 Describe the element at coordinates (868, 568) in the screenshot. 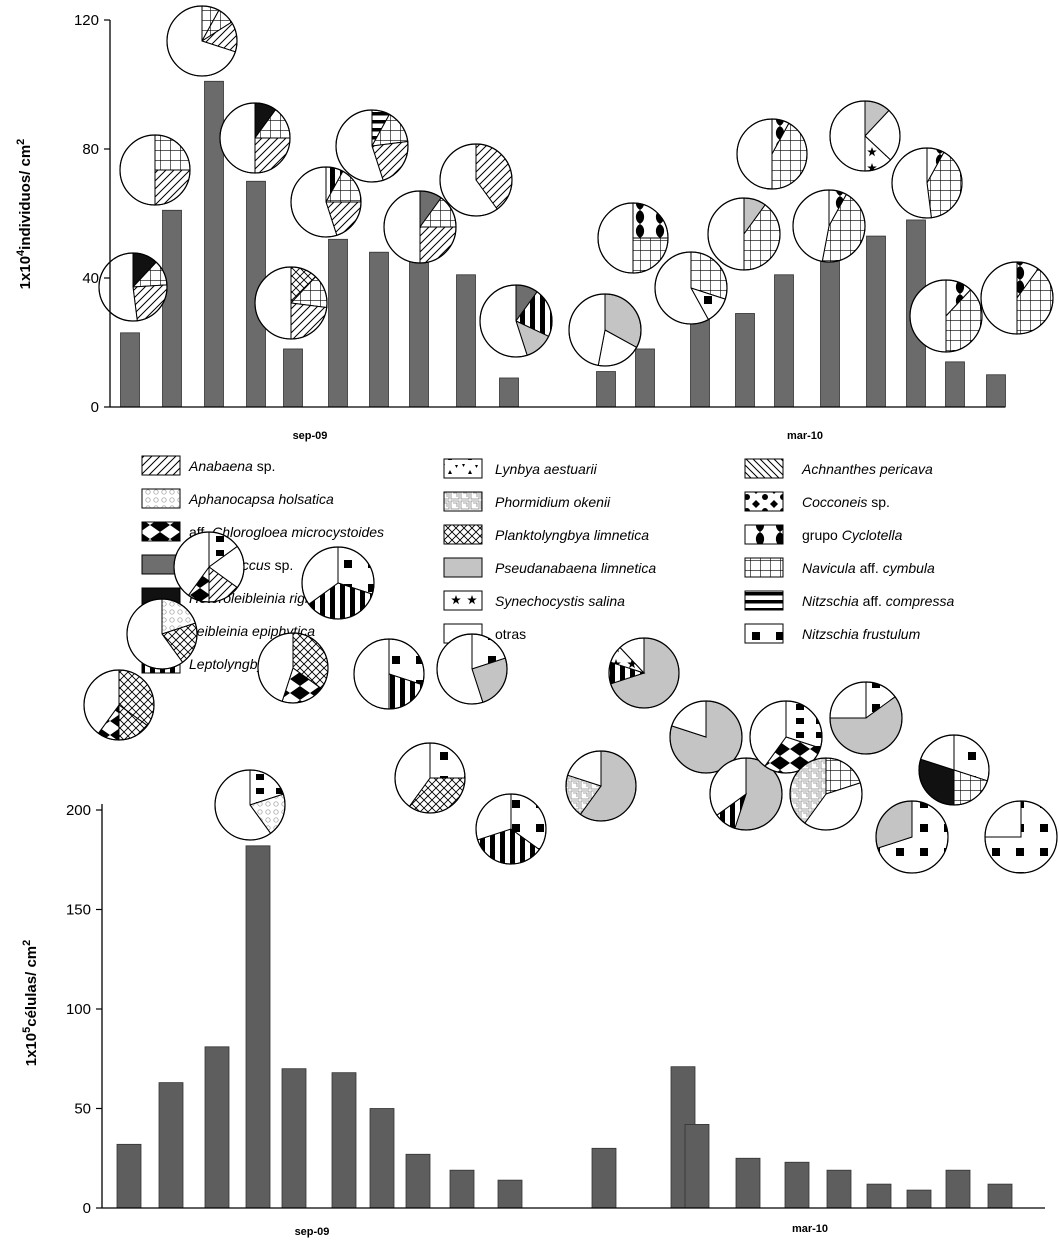

I see `legend-label: Navicula aff. cymbula` at that location.